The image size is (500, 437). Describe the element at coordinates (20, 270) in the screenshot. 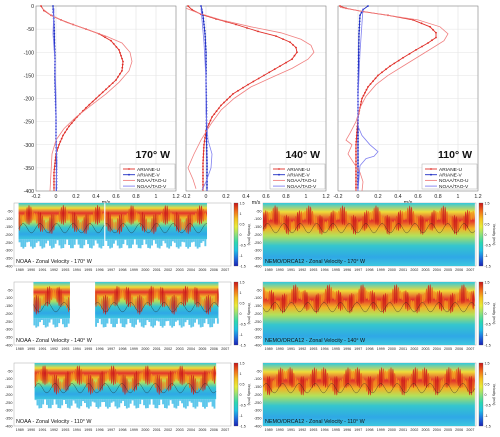

I see `x-tick-label: 1989` at that location.